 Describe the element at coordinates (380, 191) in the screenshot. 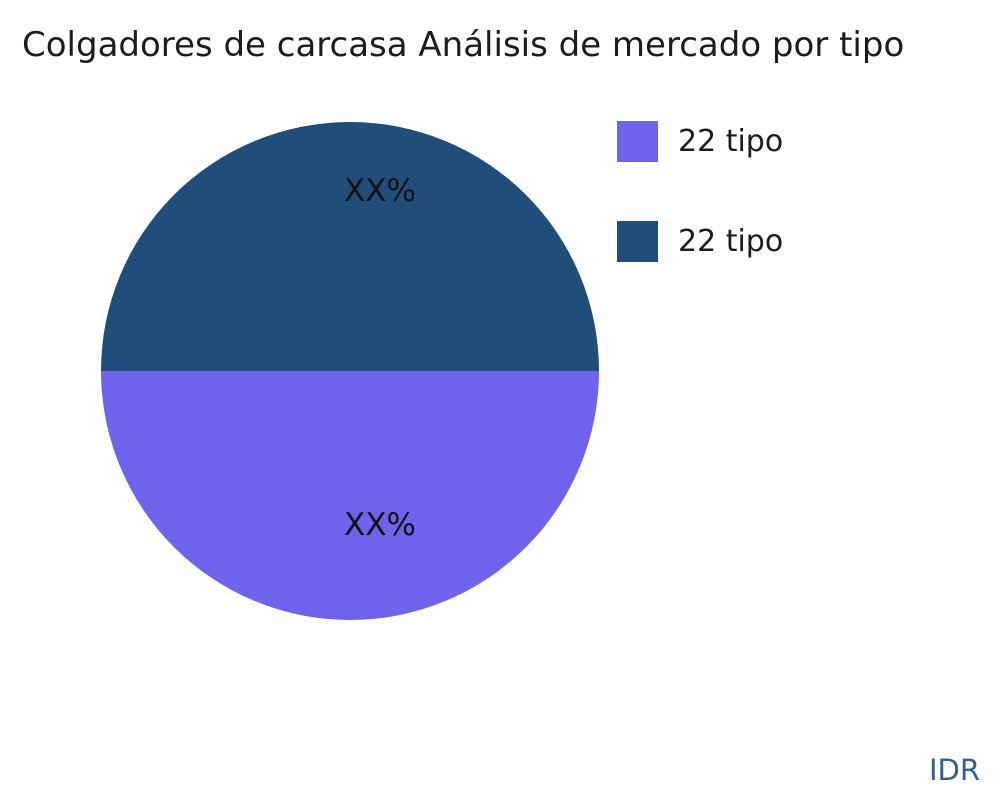

I see `slice-value-label-top: XX%` at that location.